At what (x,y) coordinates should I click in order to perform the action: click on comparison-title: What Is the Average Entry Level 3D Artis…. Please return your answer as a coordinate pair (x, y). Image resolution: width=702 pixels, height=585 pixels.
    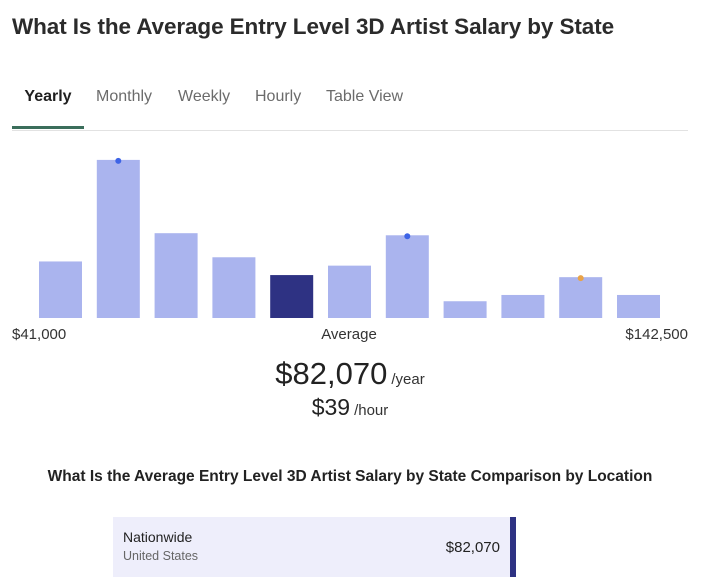
    Looking at the image, I should click on (350, 476).